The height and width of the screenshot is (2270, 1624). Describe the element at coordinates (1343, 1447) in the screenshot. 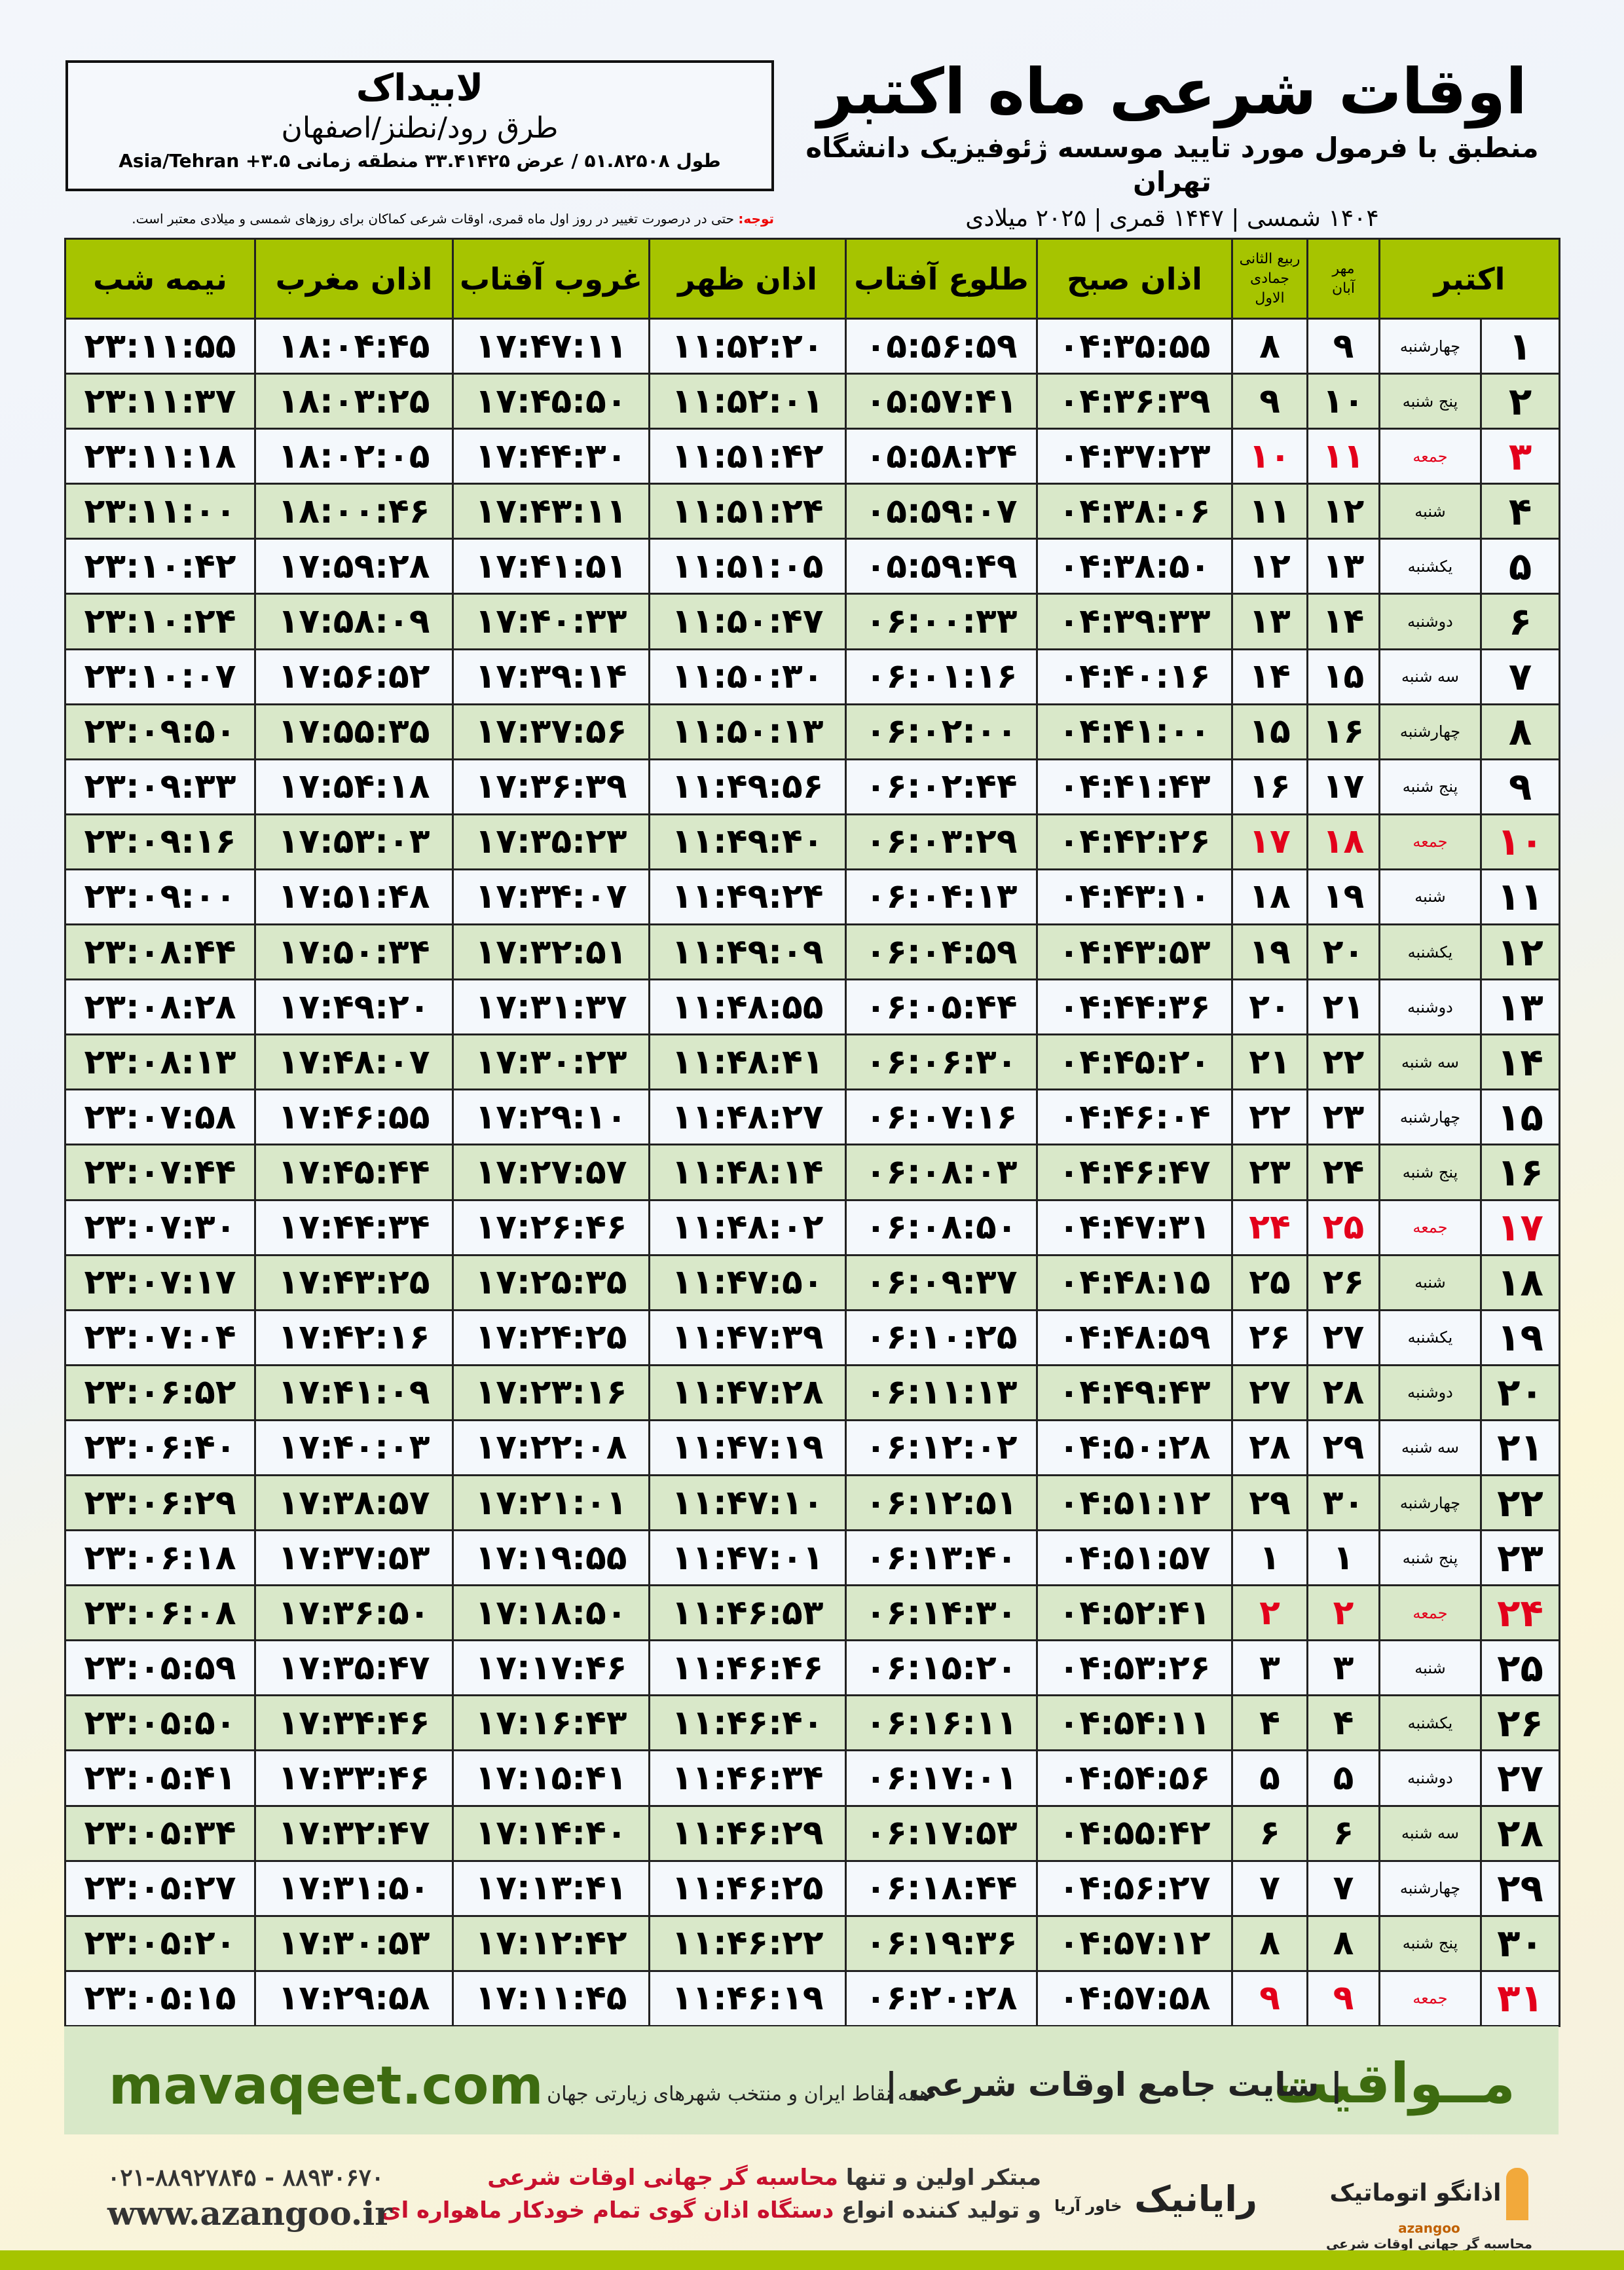

I see `cell-shamsi: ۲۹` at that location.